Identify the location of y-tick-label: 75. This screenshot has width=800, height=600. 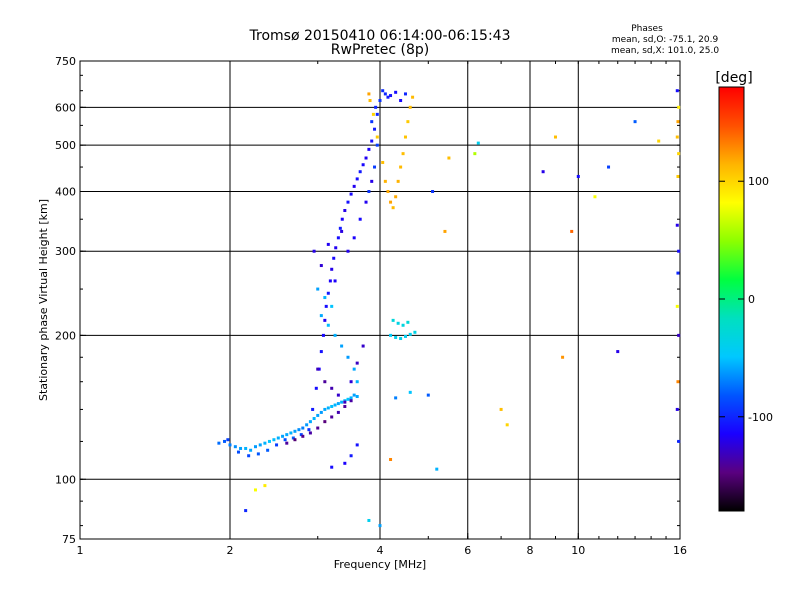
(69, 539).